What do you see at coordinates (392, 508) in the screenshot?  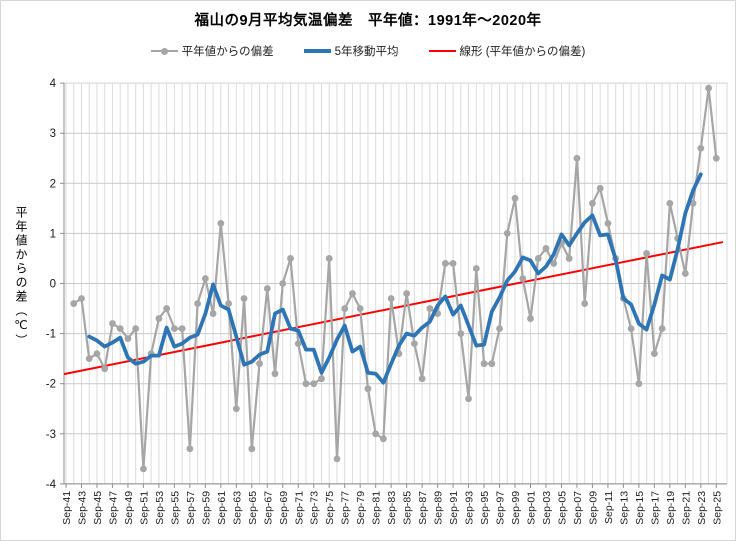 I see `x-tick-label: Sep-83` at bounding box center [392, 508].